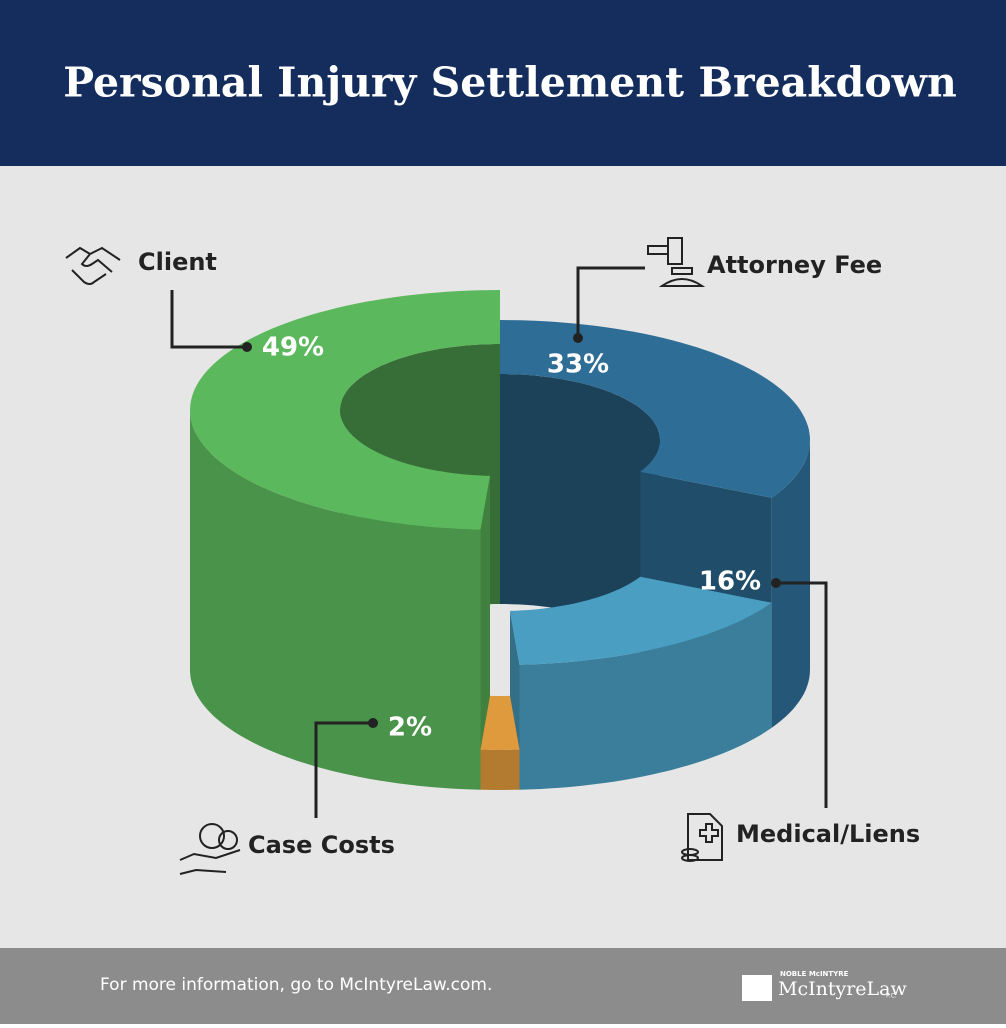  What do you see at coordinates (503, 986) in the screenshot?
I see `footer` at bounding box center [503, 986].